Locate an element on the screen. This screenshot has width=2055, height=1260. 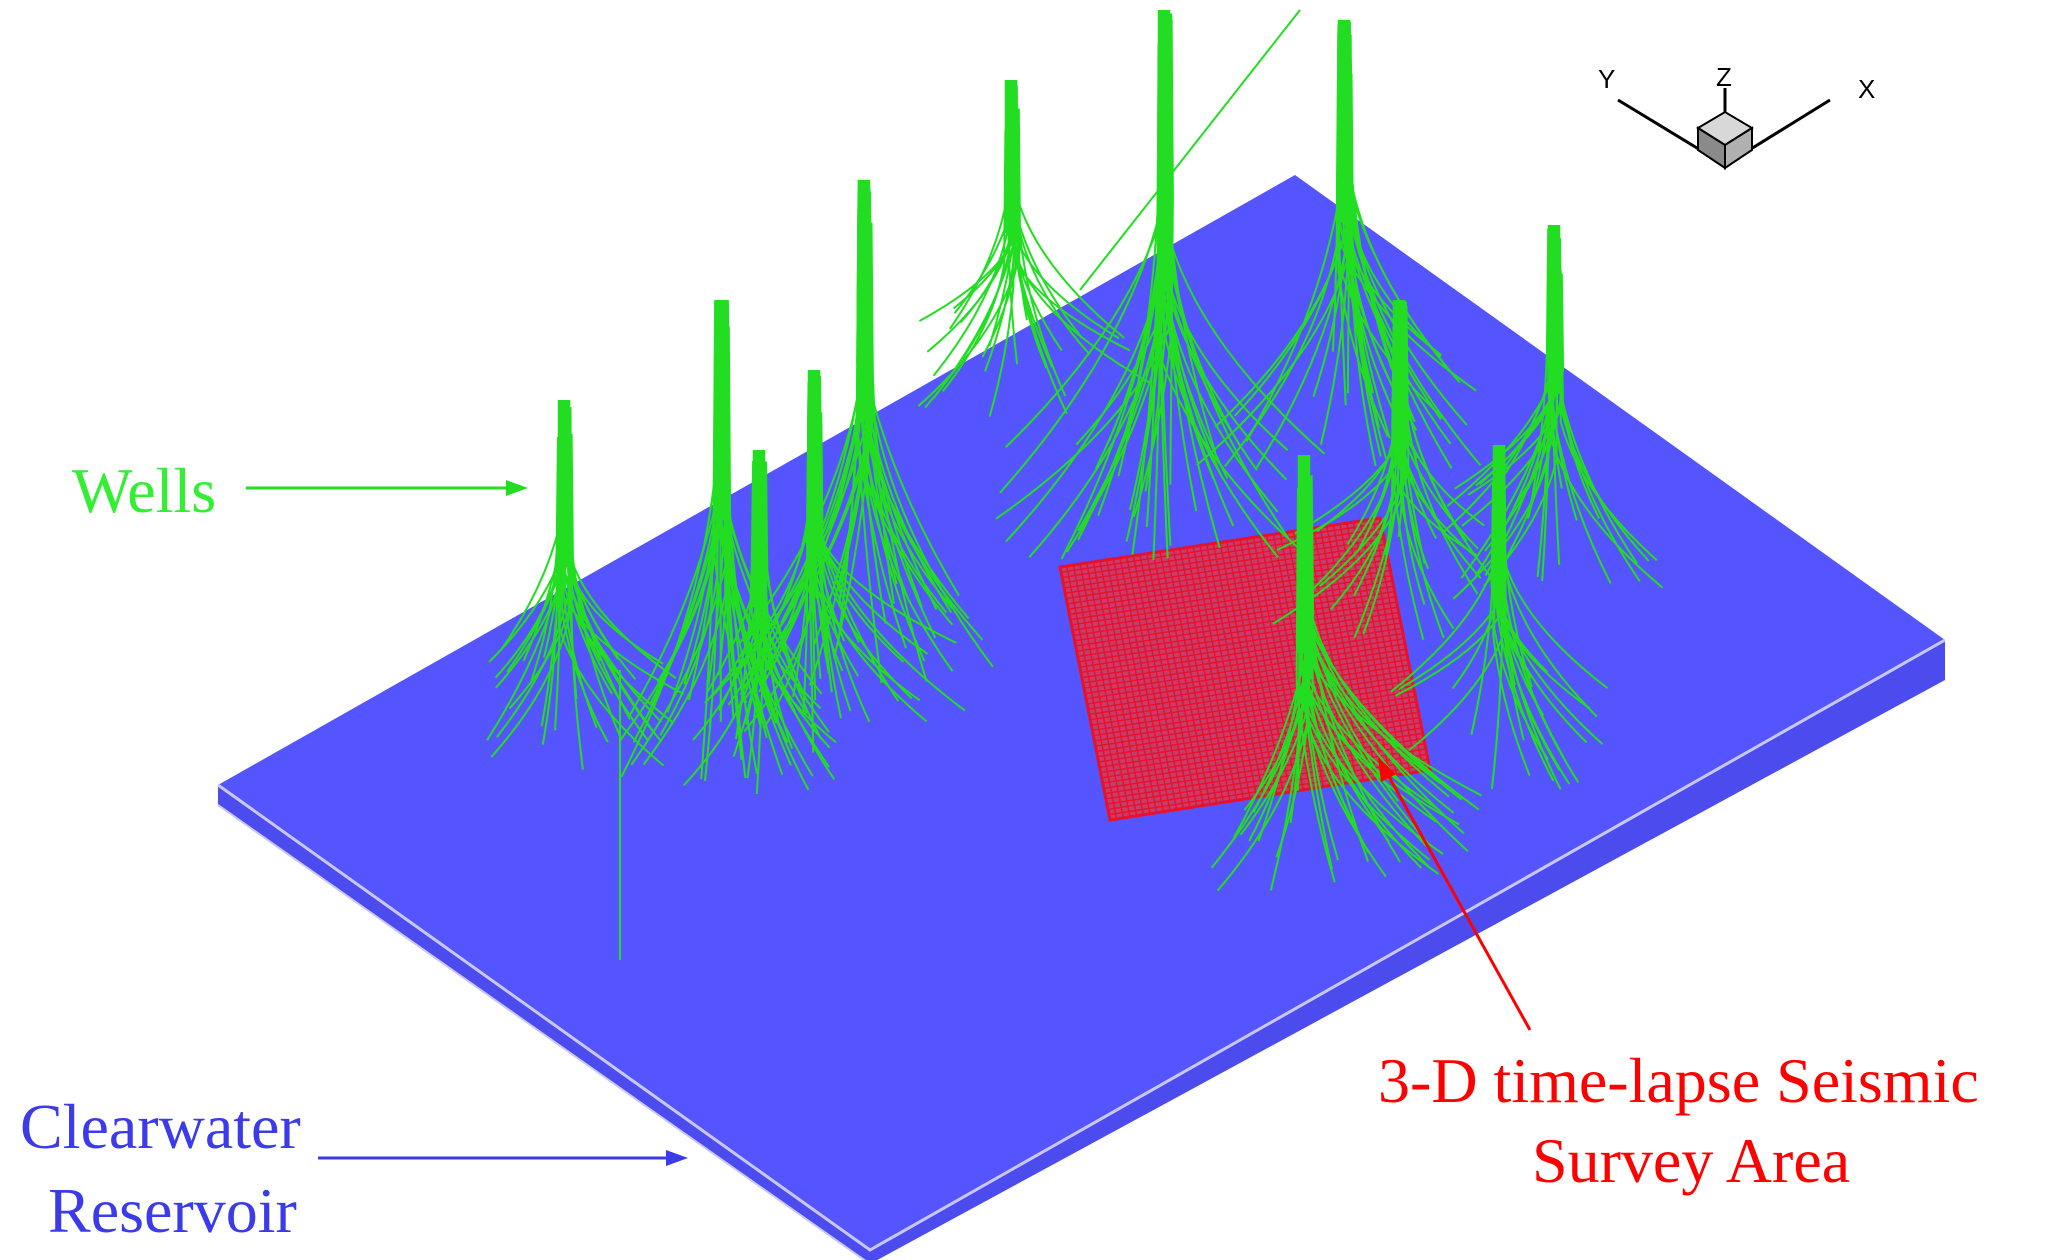
reservoir-callout: Clearwater Reservoir is located at coordinates (354, 1168).